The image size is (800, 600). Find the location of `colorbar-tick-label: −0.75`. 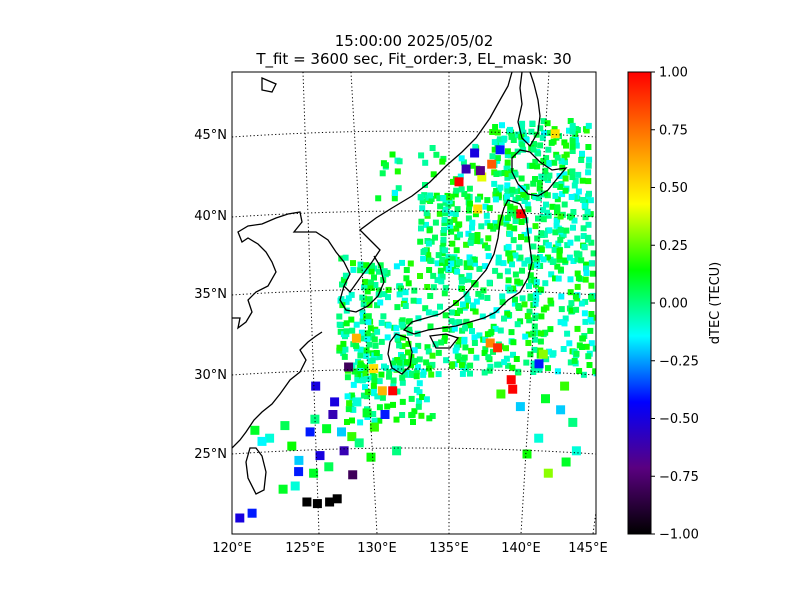

colorbar-tick-label: −0.75 is located at coordinates (679, 477).